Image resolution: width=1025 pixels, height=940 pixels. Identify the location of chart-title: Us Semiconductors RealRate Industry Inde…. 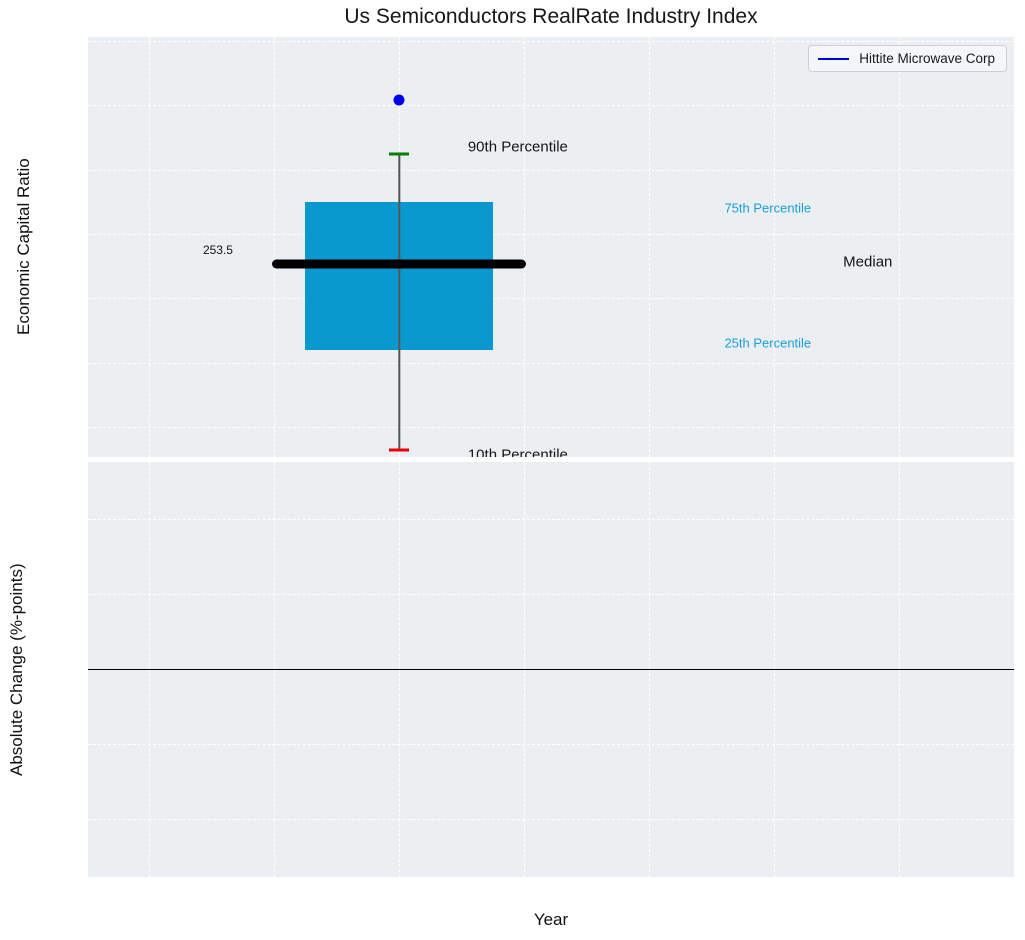
(551, 16).